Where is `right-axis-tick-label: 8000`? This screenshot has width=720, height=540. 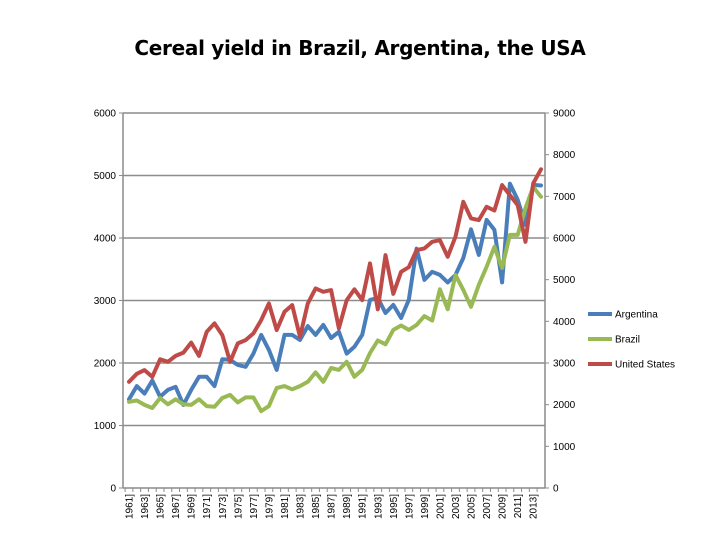
right-axis-tick-label: 8000 is located at coordinates (564, 155).